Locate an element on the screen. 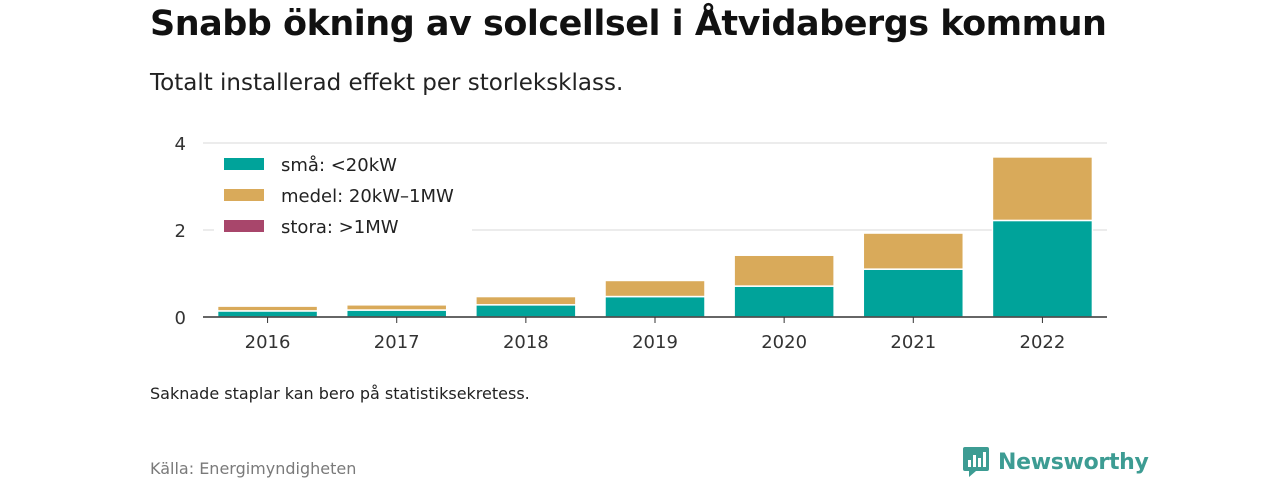 The height and width of the screenshot is (480, 1280). y-tick-label: 2 is located at coordinates (180, 231).